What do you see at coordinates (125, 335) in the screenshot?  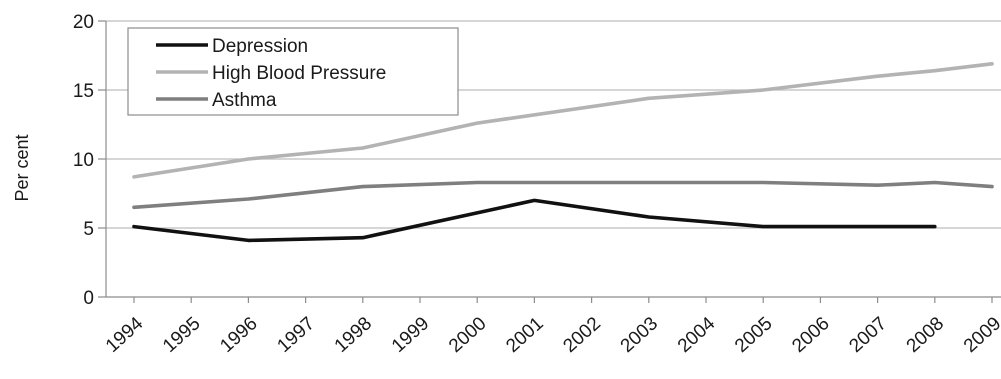 I see `x-tick-label: 1994` at bounding box center [125, 335].